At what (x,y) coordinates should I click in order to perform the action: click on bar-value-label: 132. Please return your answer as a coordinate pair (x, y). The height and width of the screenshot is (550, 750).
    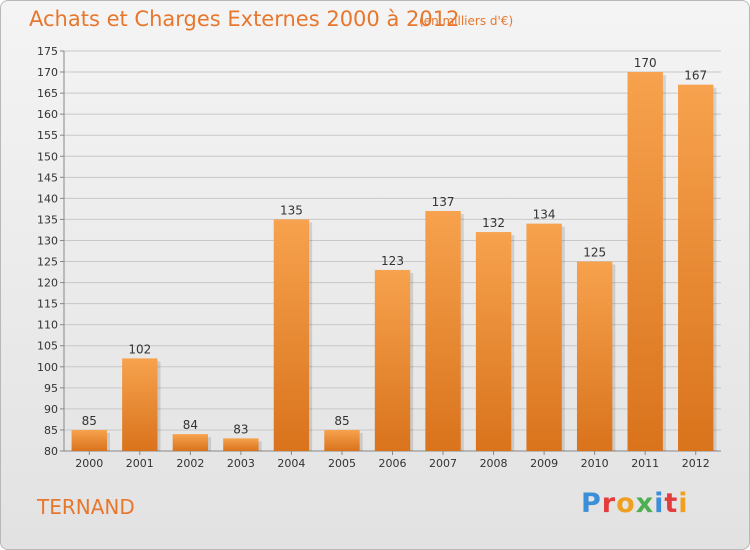
    Looking at the image, I should click on (493, 223).